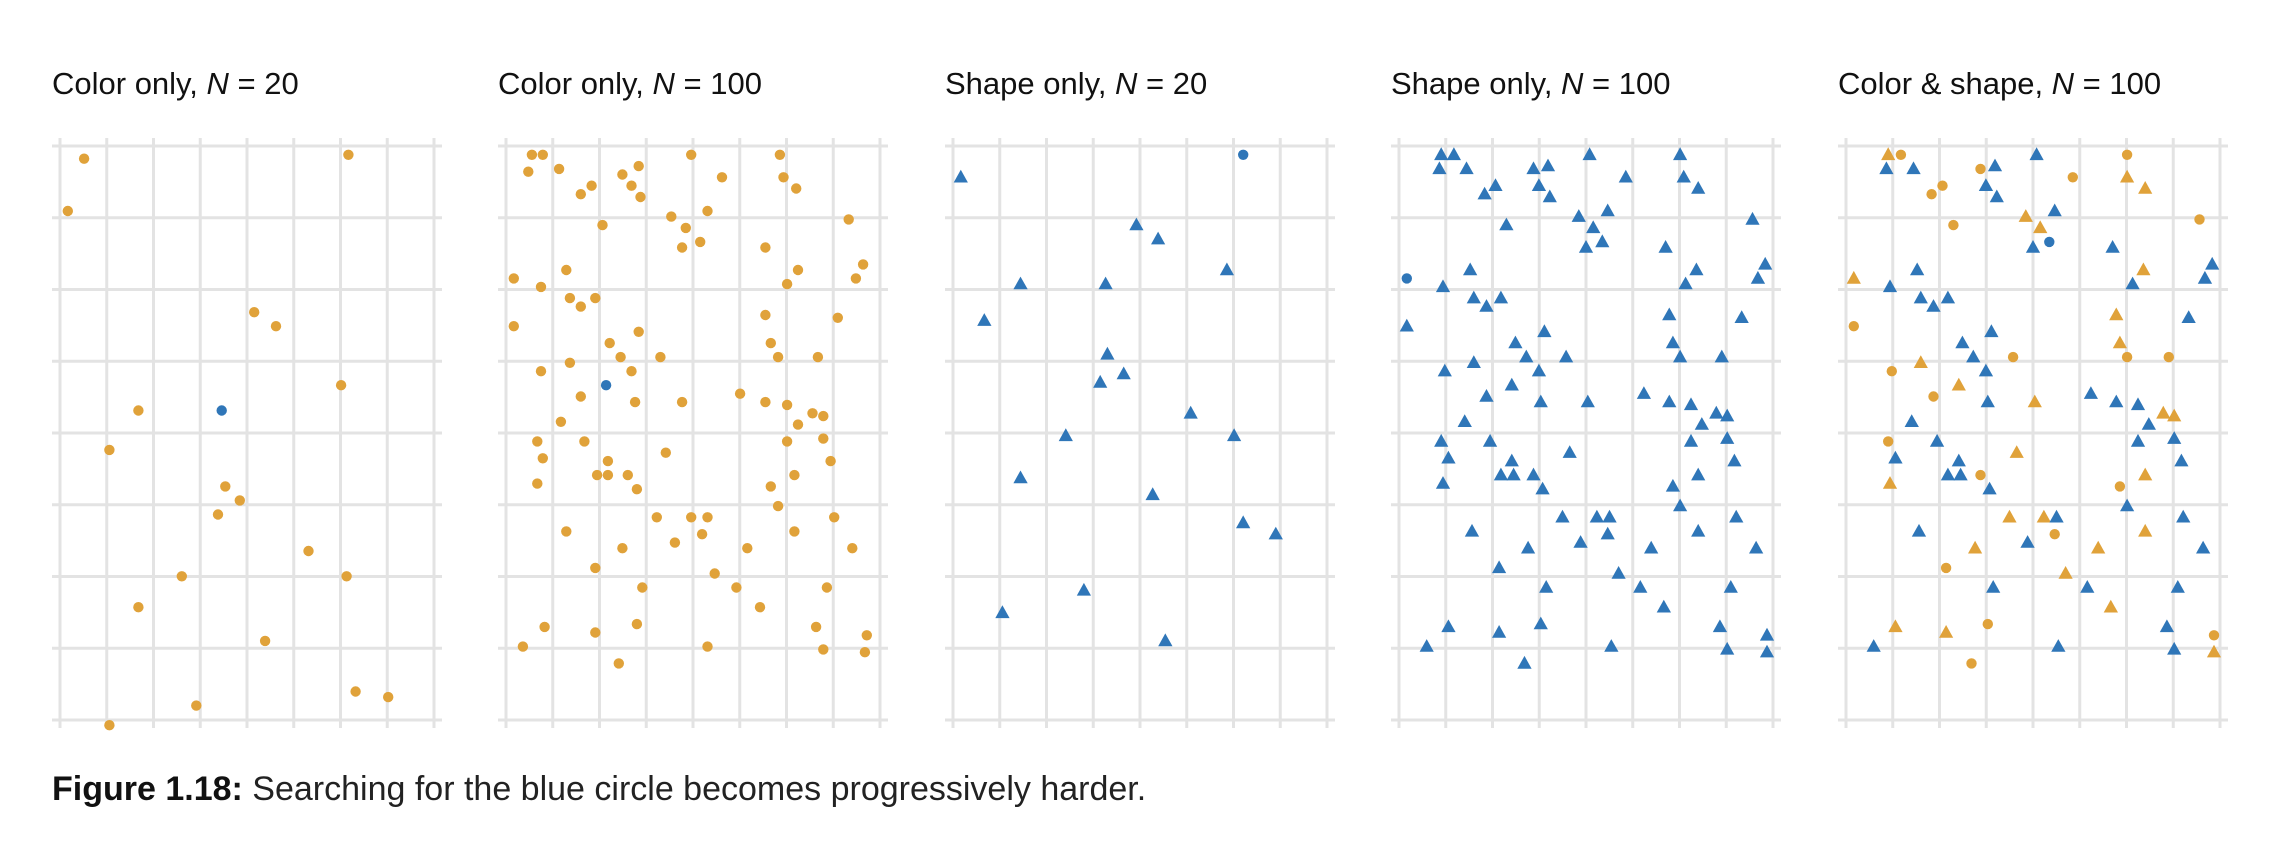 The width and height of the screenshot is (2288, 844). Describe the element at coordinates (575, 83) in the screenshot. I see `panel-title-prefix: Color only,` at that location.